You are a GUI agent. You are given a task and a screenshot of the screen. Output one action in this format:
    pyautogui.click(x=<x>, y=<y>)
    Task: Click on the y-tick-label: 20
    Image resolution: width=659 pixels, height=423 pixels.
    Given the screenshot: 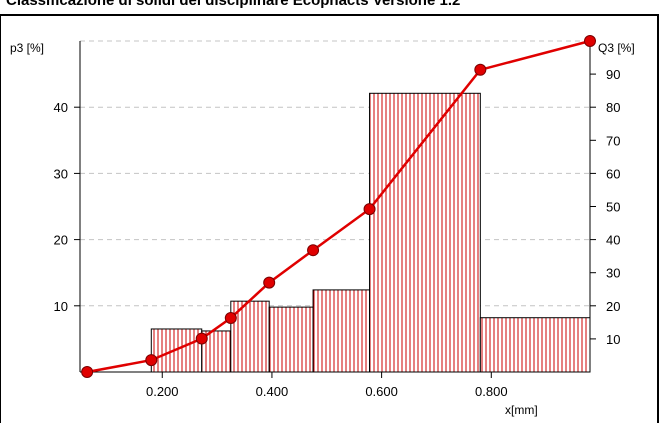 What is the action you would take?
    pyautogui.click(x=61, y=240)
    